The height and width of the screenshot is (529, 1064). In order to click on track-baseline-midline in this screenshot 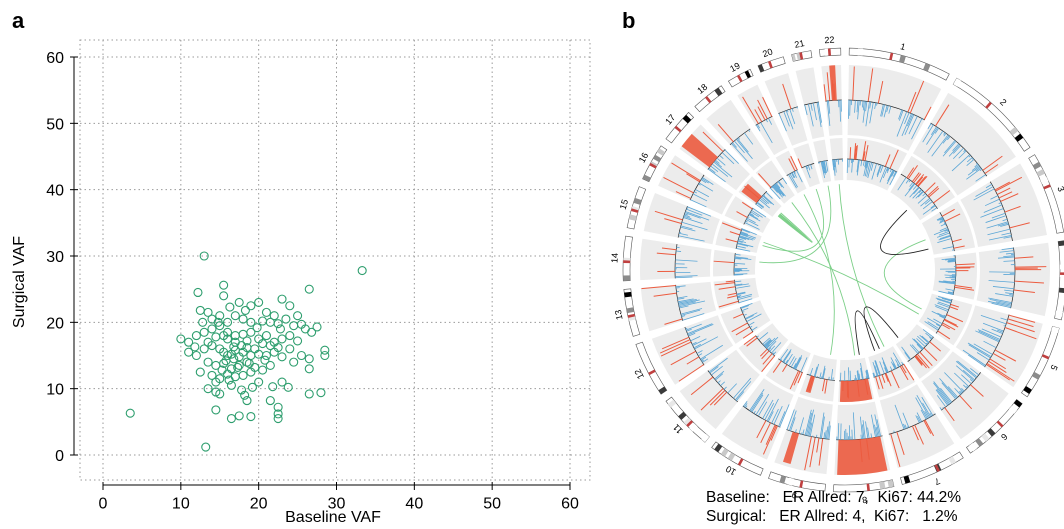, I will do `click(676, 261)`.